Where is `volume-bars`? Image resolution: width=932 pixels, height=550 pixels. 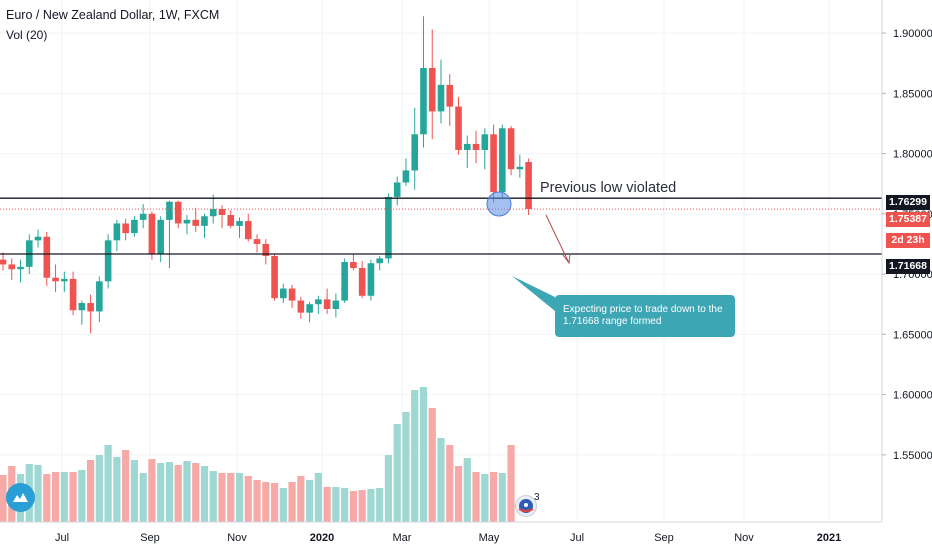
volume-bars is located at coordinates (257, 454).